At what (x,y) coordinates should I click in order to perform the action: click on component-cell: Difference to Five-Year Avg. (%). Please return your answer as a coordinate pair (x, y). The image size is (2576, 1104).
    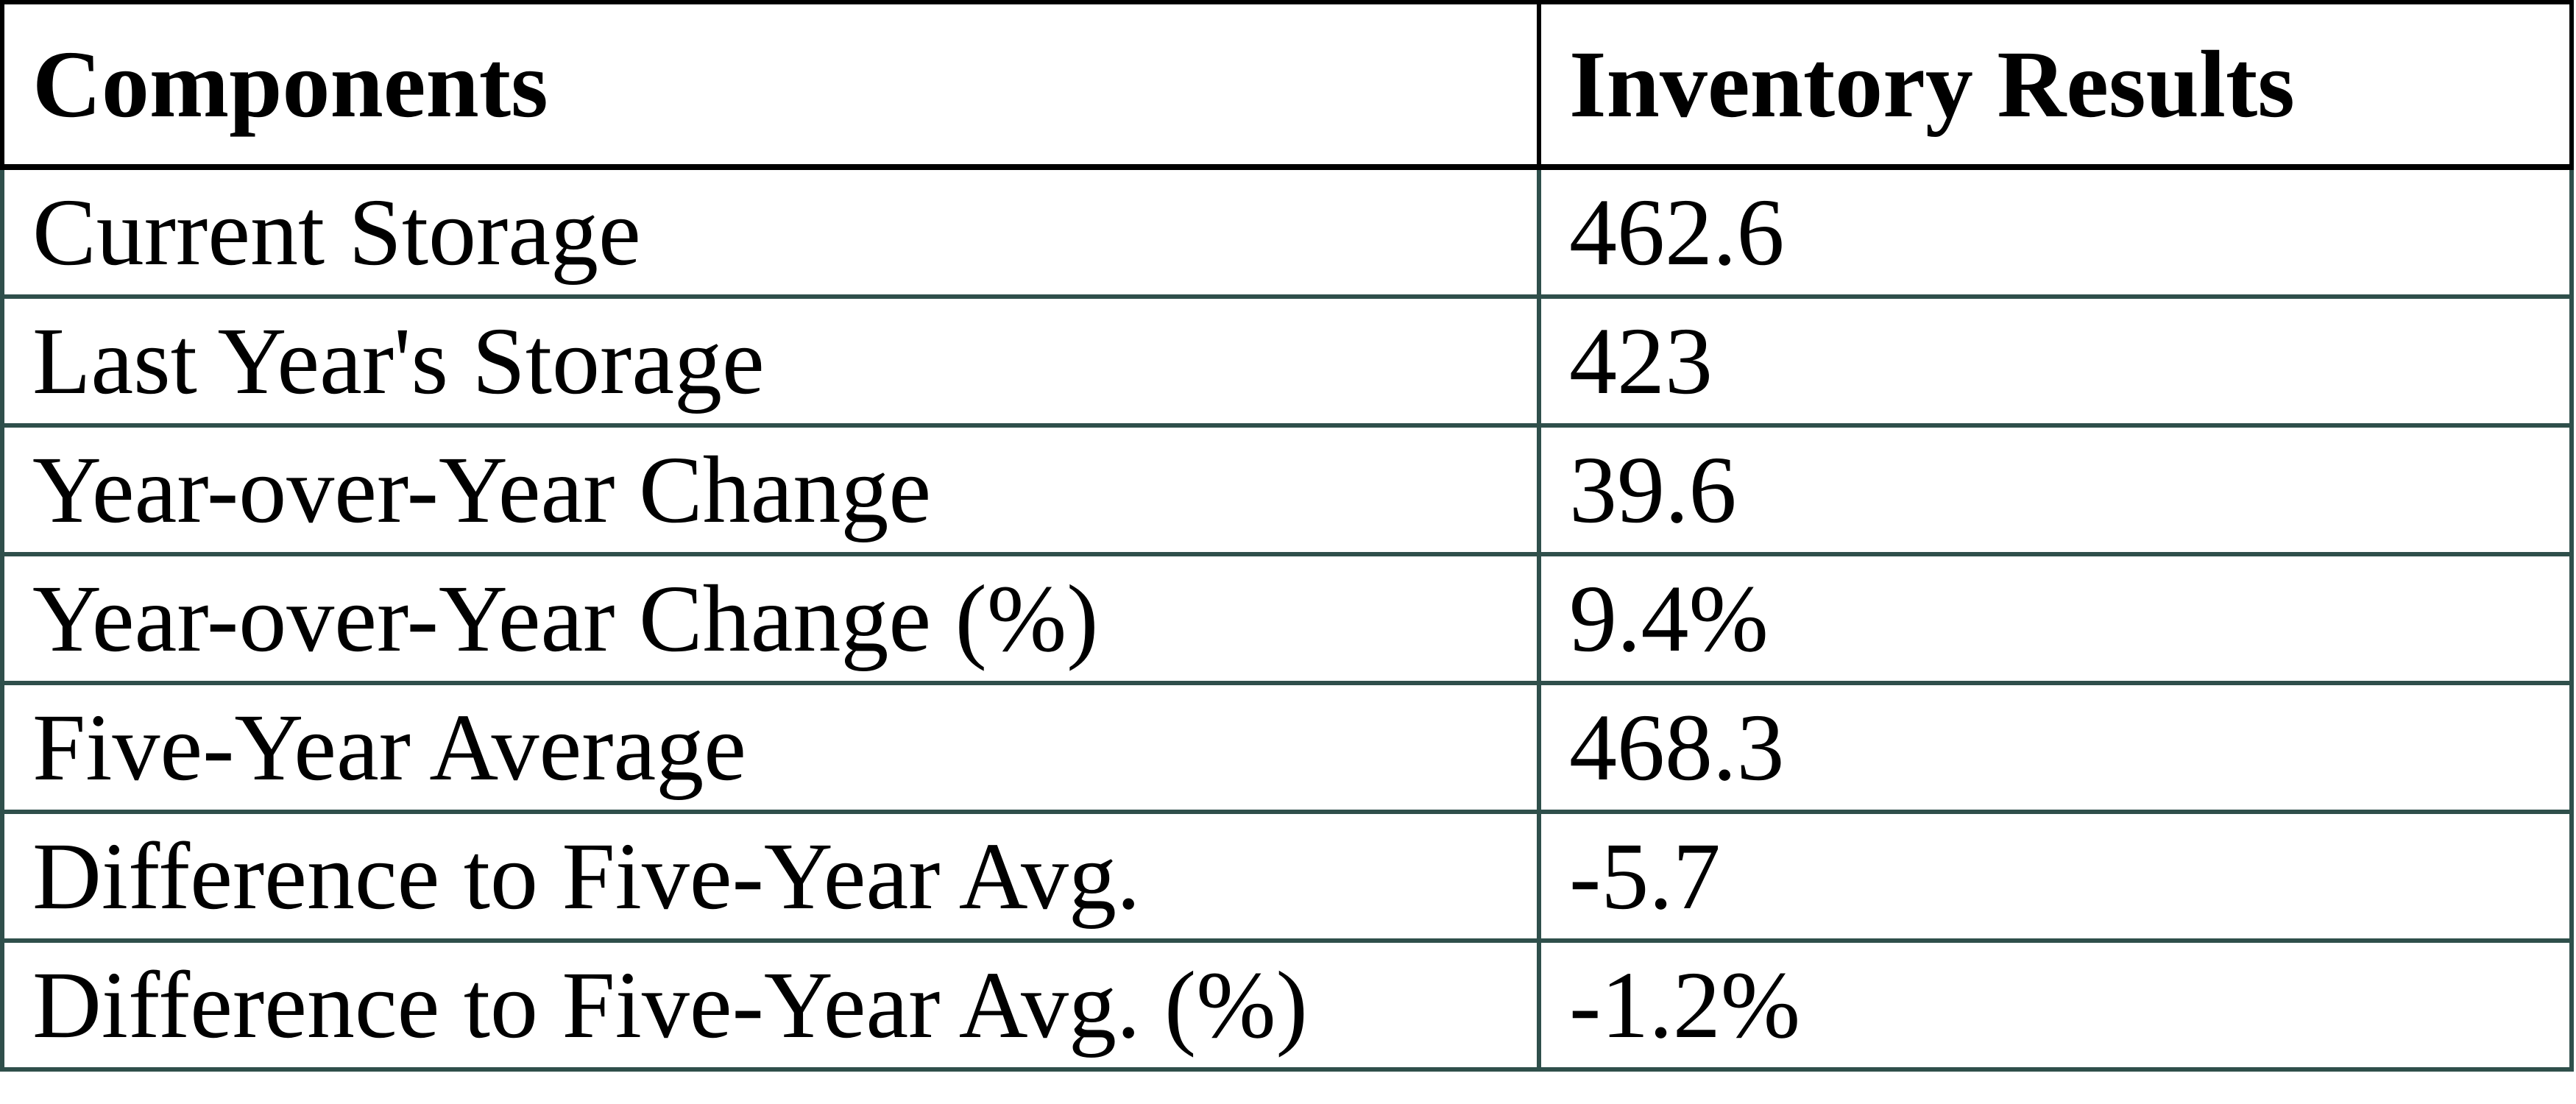
    Looking at the image, I should click on (770, 1007).